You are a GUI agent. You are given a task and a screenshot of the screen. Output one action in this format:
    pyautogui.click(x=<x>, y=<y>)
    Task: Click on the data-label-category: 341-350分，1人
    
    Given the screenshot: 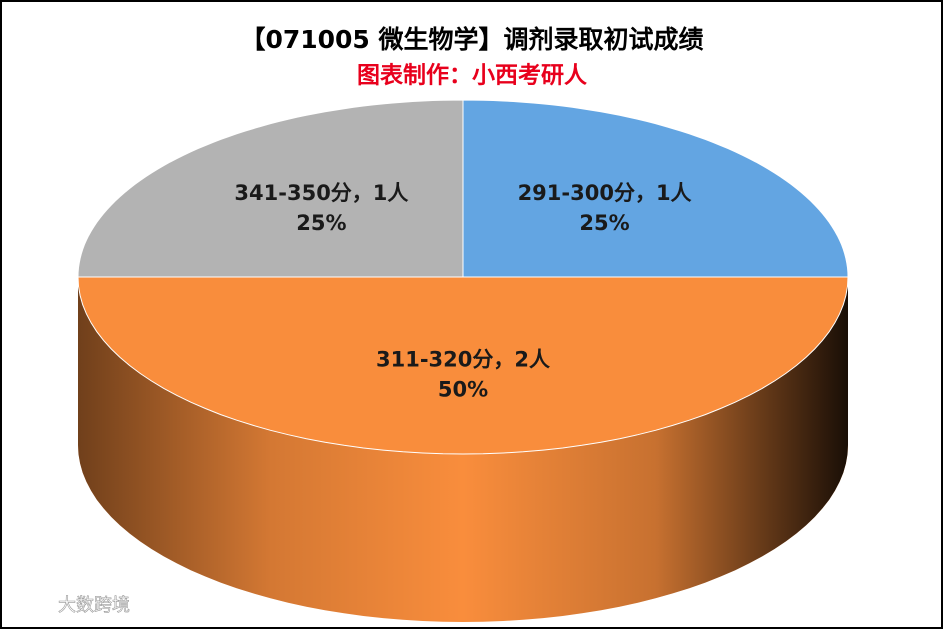 What is the action you would take?
    pyautogui.click(x=321, y=193)
    